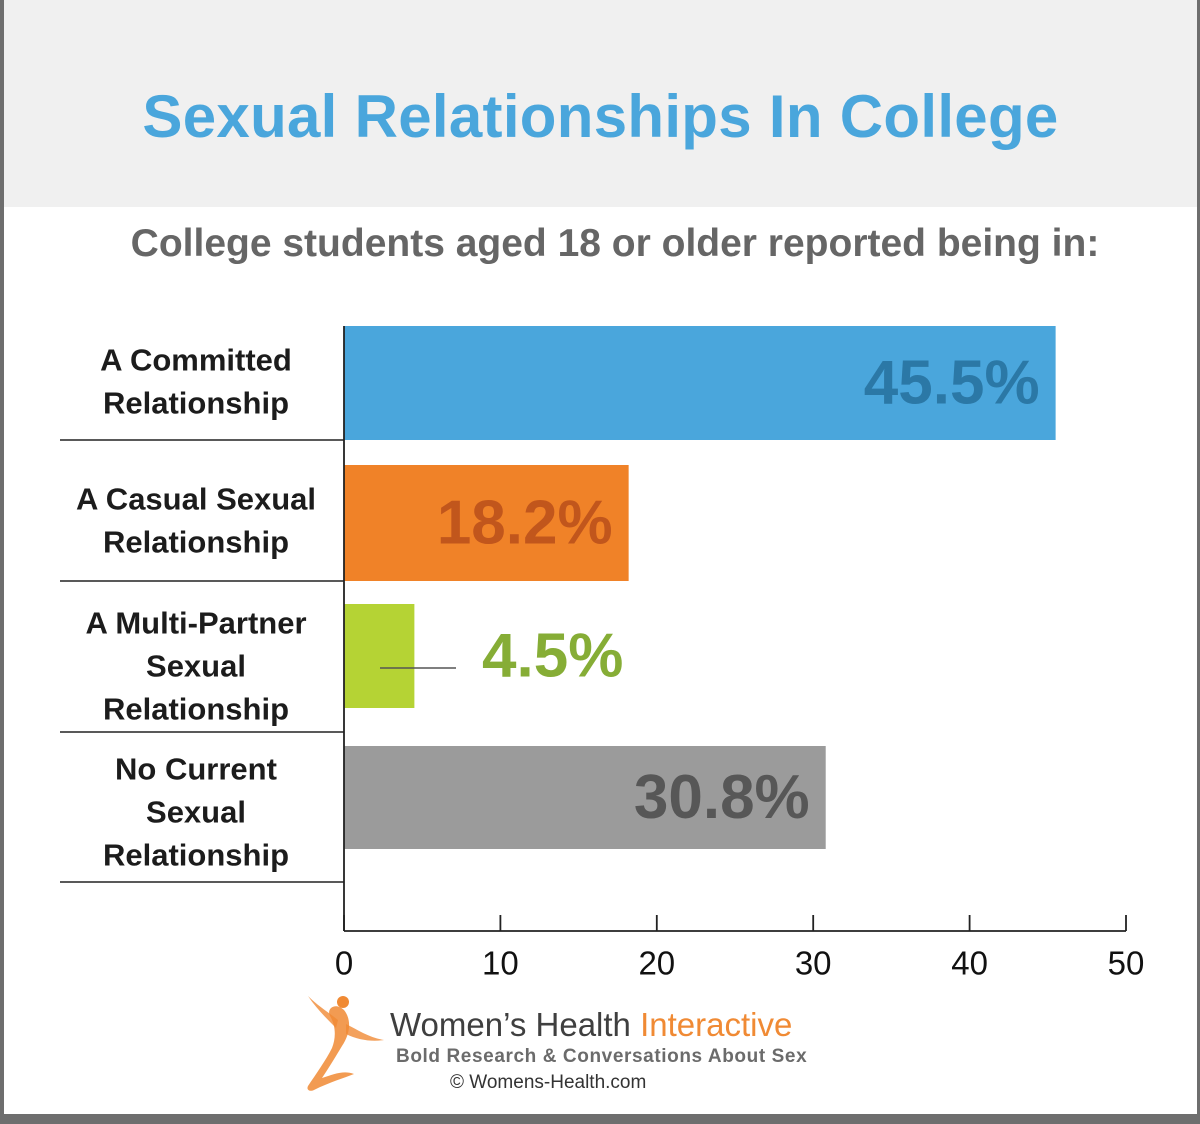 This screenshot has height=1124, width=1200. Describe the element at coordinates (525, 523) in the screenshot. I see `value-label-1: 18.2%` at that location.